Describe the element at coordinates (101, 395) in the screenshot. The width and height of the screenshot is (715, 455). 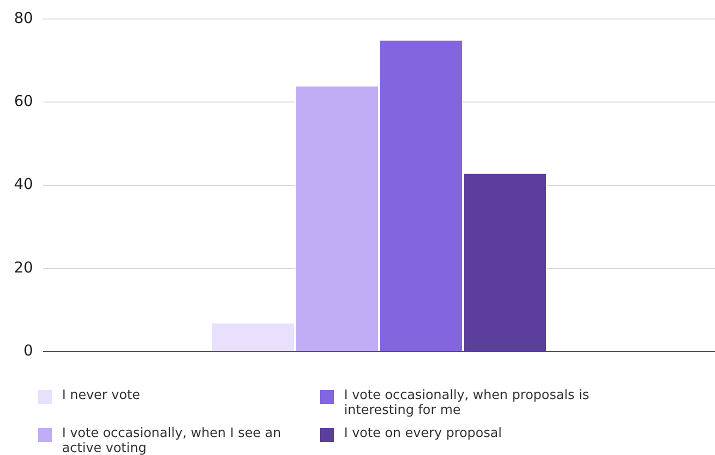
I see `legend-label: I never vote` at that location.